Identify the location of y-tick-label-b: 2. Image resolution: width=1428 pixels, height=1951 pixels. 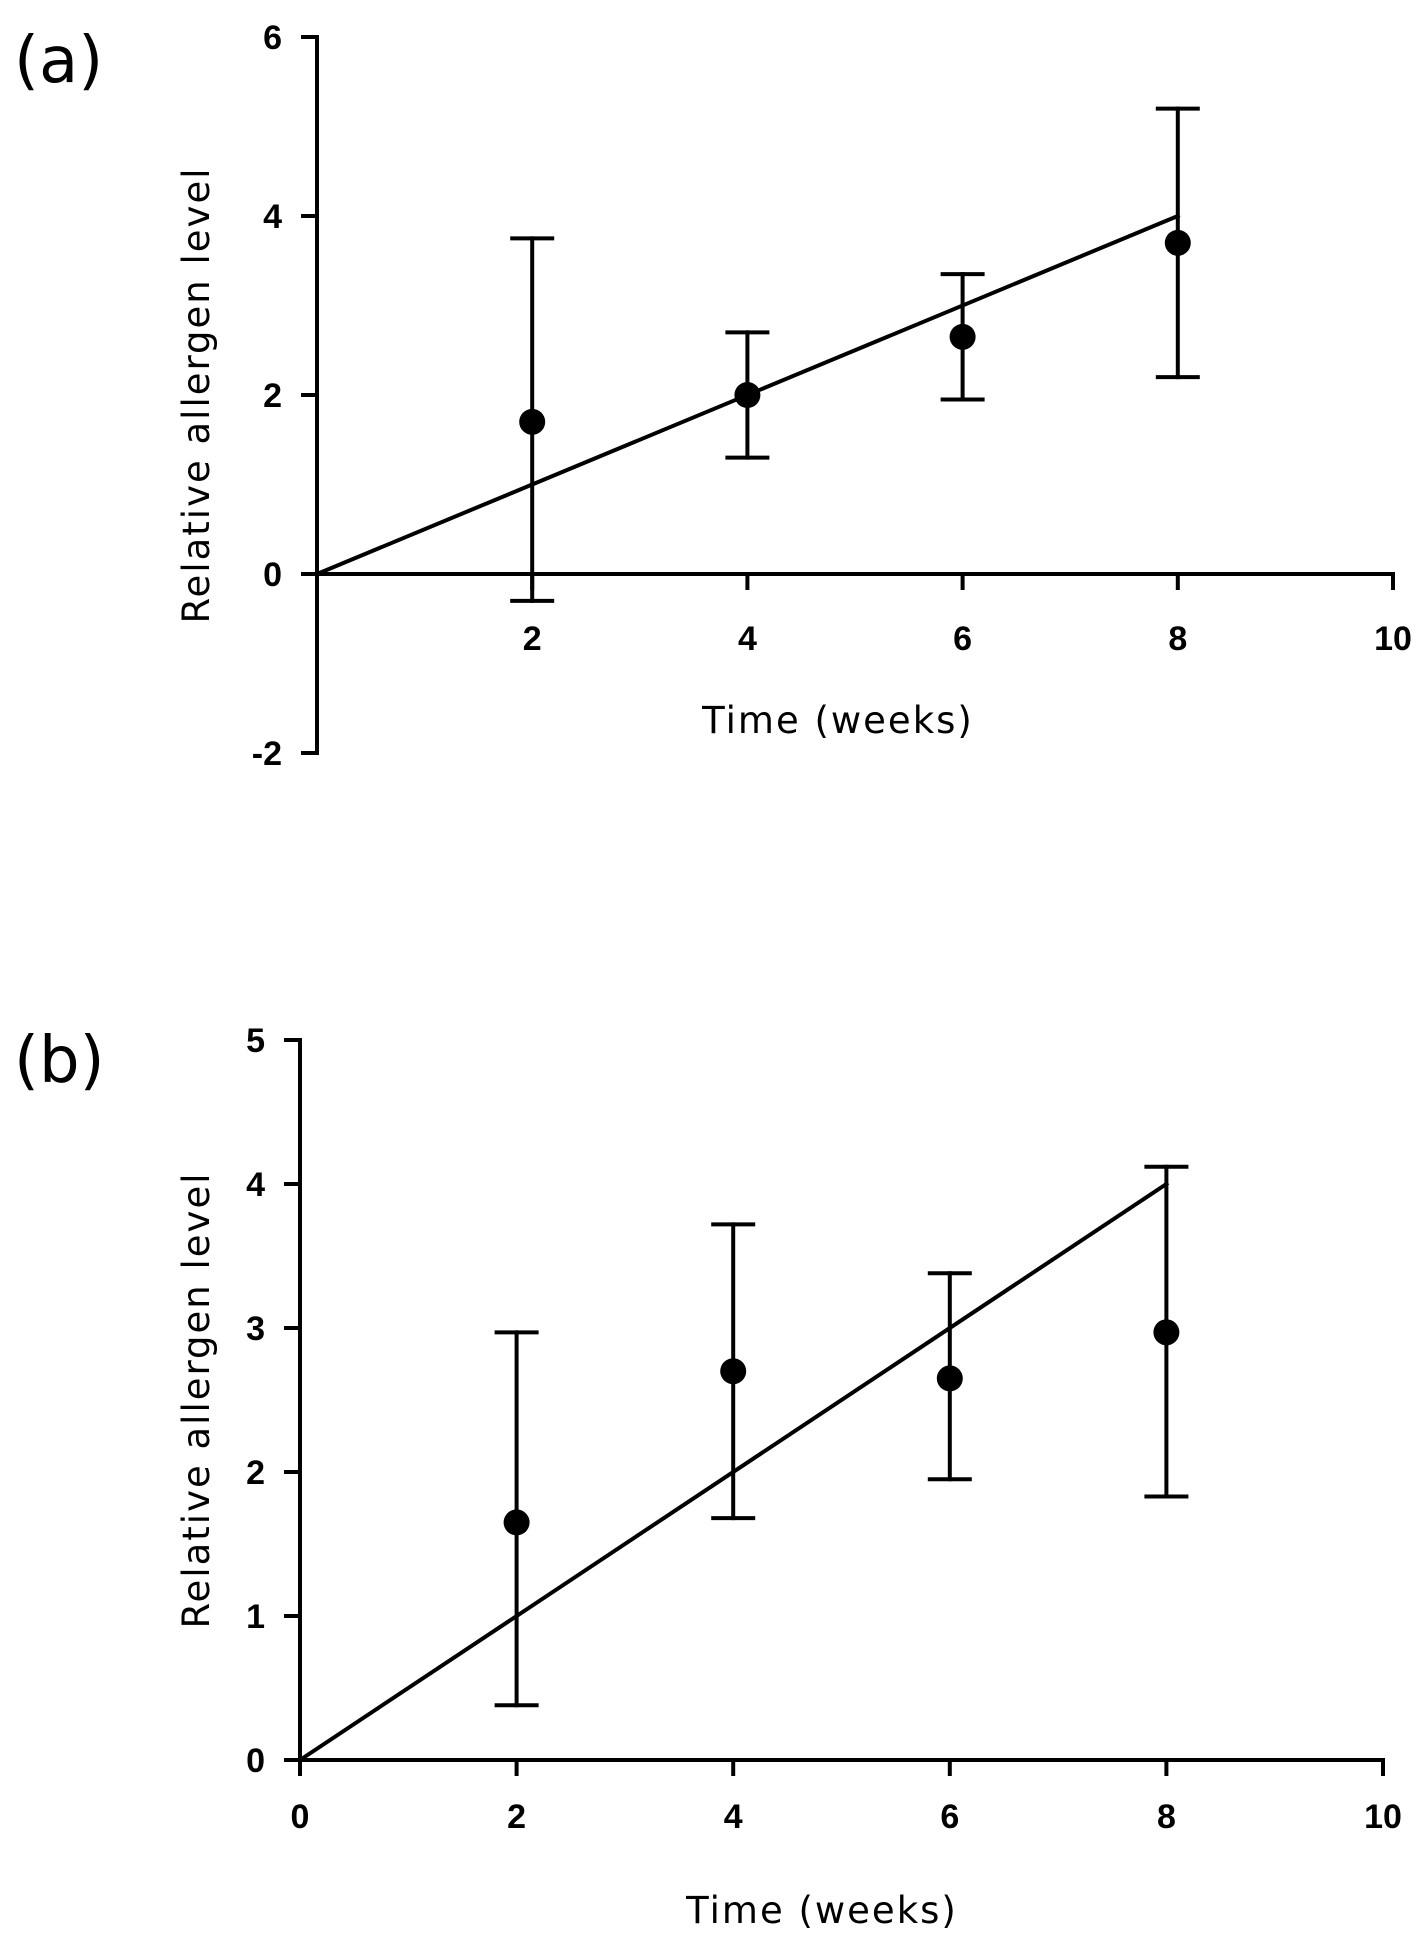
(255, 1473).